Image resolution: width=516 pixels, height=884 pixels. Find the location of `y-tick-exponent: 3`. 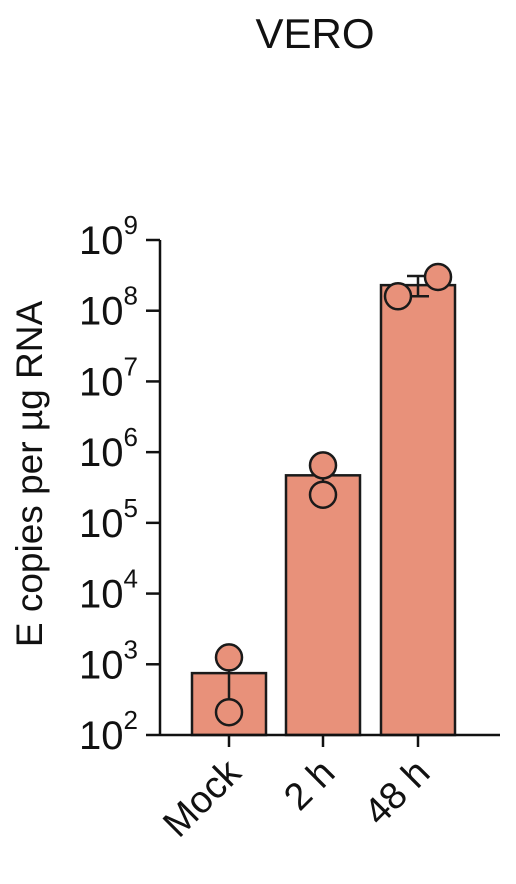

y-tick-exponent: 3 is located at coordinates (131, 649).